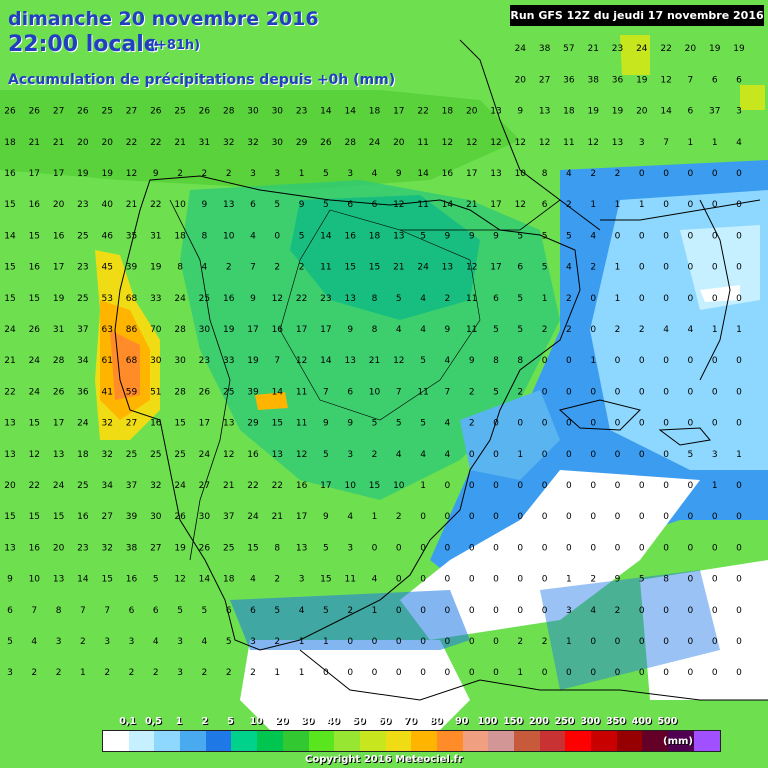  What do you see at coordinates (704, 630) in the screenshot?
I see `dry-zone-southeast` at bounding box center [704, 630].